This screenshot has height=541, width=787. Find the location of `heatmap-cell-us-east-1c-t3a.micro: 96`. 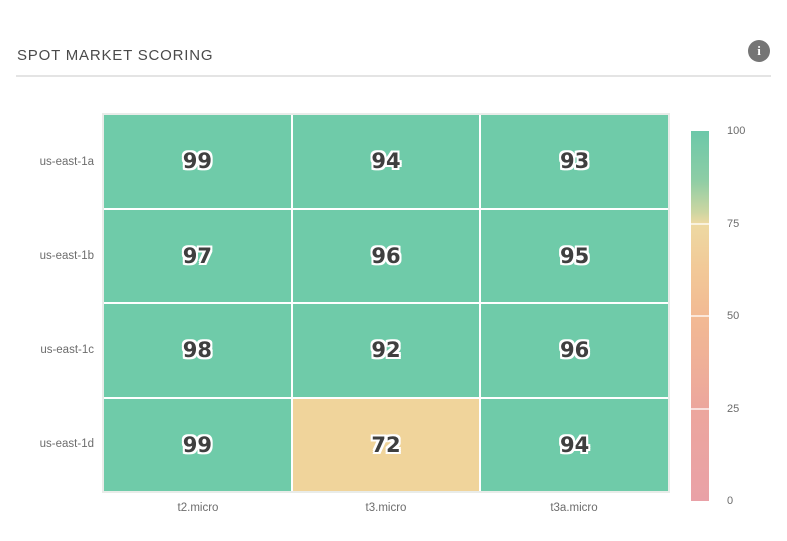

heatmap-cell-us-east-1c-t3a.micro: 96 is located at coordinates (574, 350).